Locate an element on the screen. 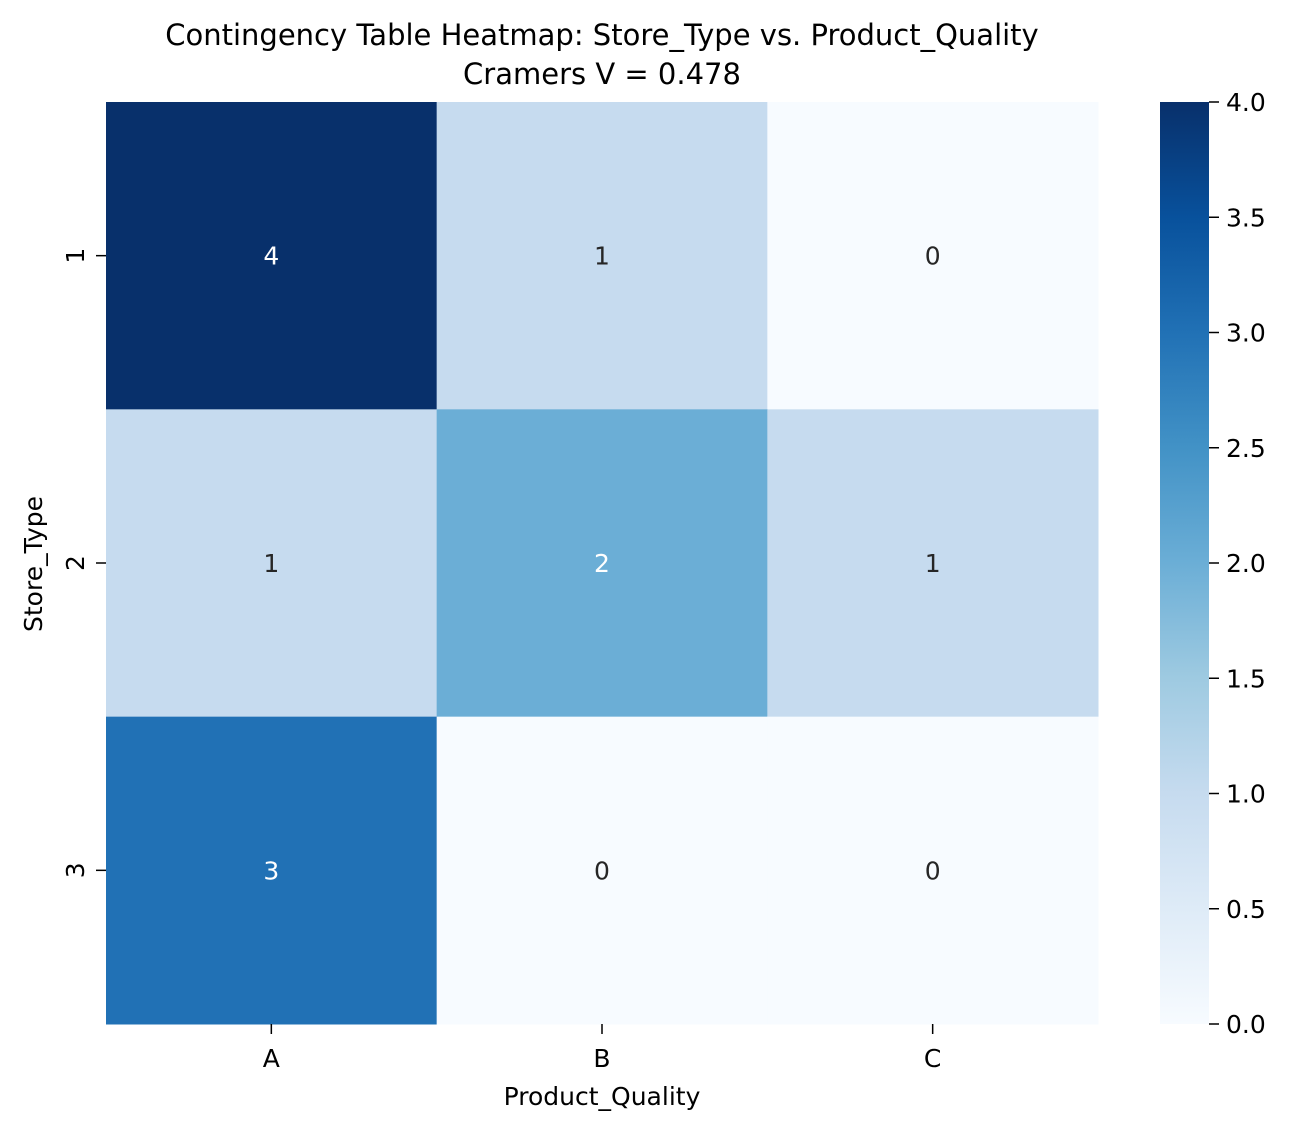 The image size is (1290, 1133). chart-subtitle: Cramers V = 0.478 is located at coordinates (602, 74).